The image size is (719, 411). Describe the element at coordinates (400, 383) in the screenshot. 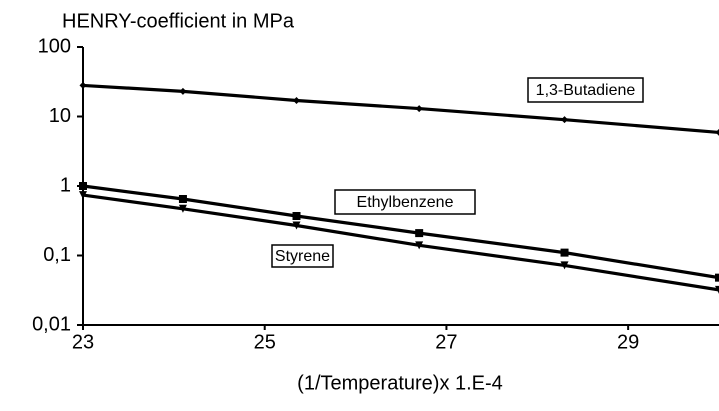

I see `x-axis-label: (1/Temperature)x 1.E-4` at that location.